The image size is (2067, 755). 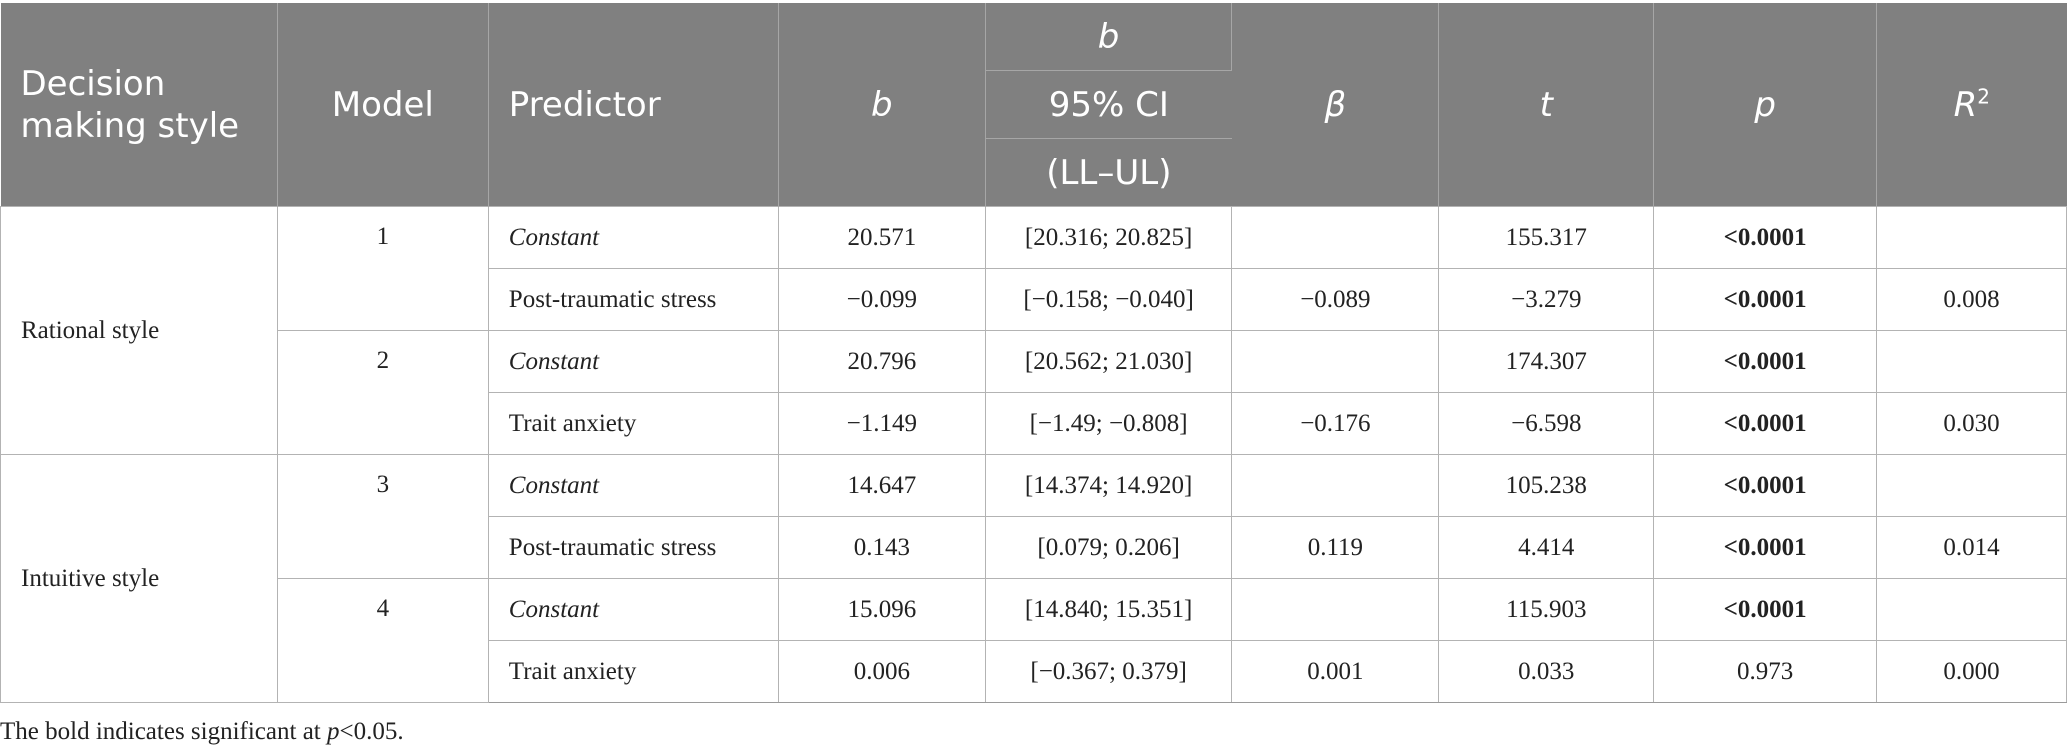 I want to click on b-cell: 0.143, so click(x=881, y=547).